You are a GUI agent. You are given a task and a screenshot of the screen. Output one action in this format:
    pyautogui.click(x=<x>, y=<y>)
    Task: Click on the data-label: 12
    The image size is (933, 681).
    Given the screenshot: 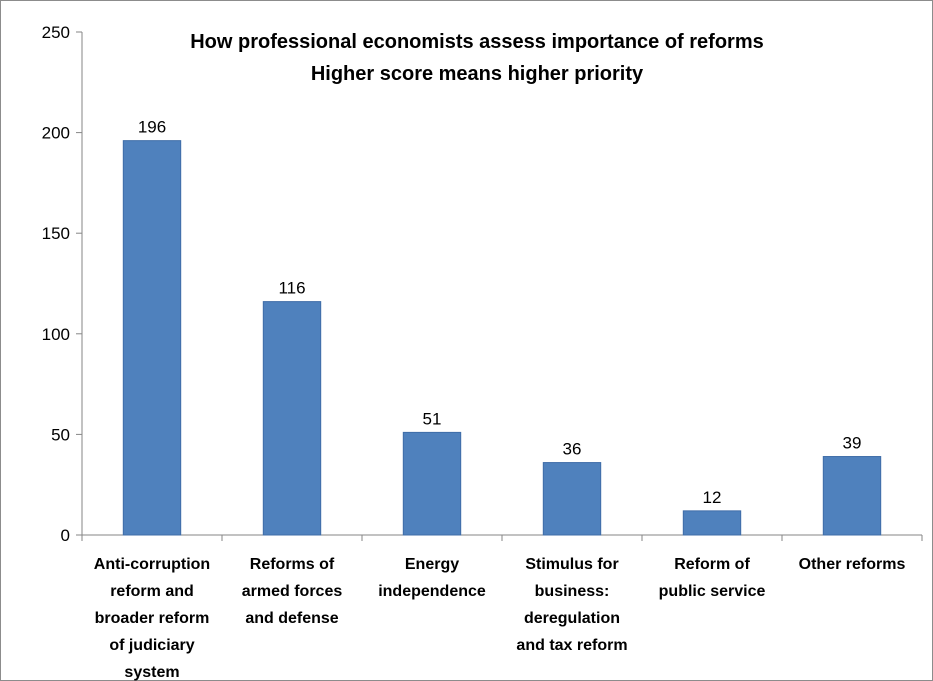 What is the action you would take?
    pyautogui.click(x=712, y=497)
    